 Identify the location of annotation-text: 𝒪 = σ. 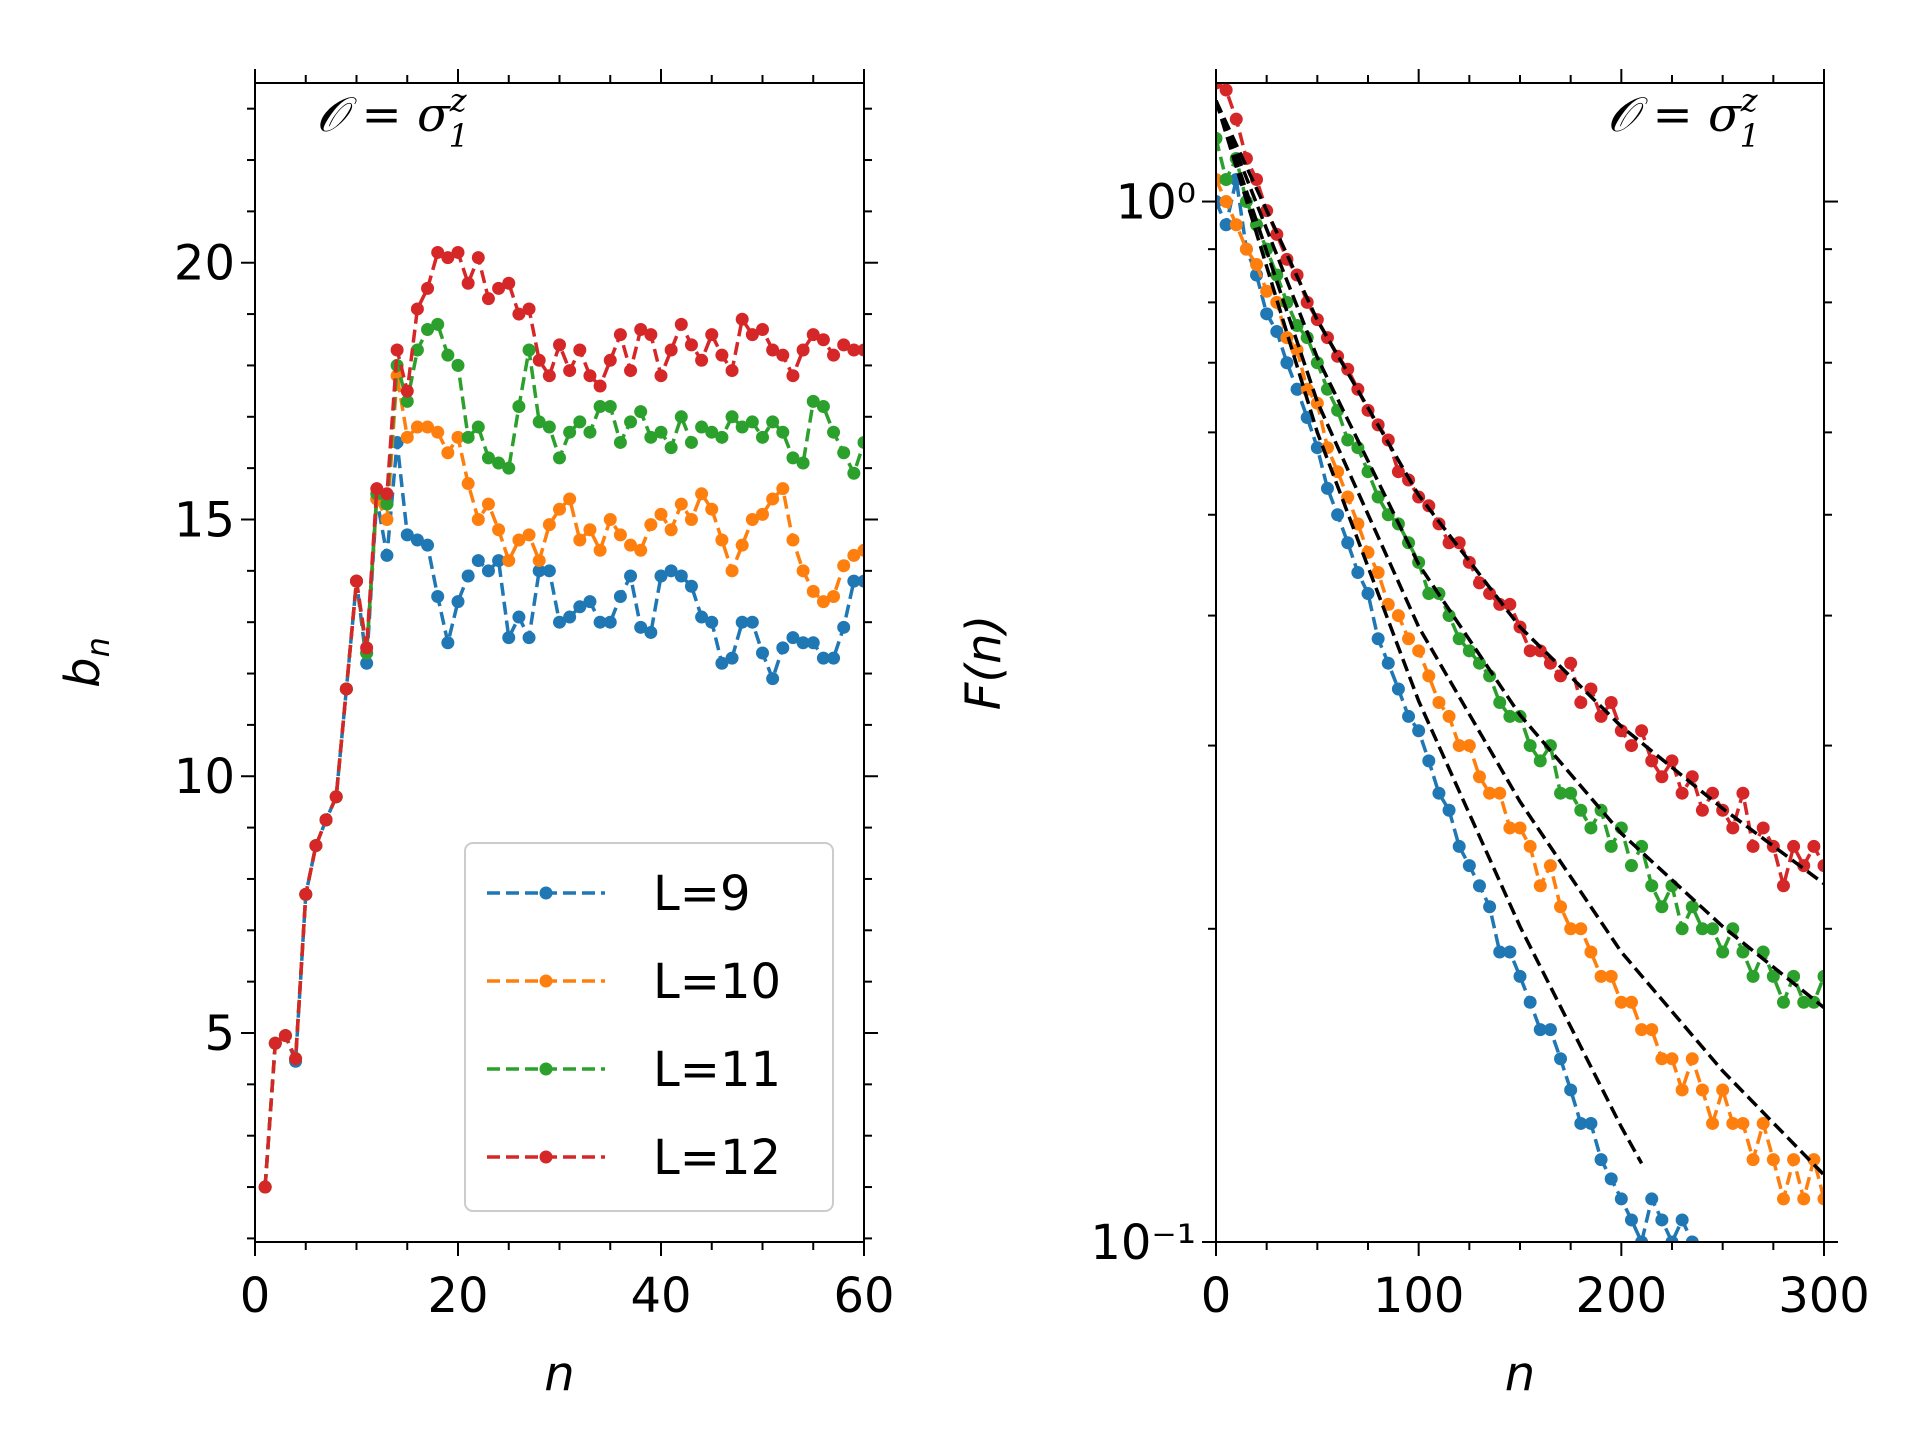
(1674, 115).